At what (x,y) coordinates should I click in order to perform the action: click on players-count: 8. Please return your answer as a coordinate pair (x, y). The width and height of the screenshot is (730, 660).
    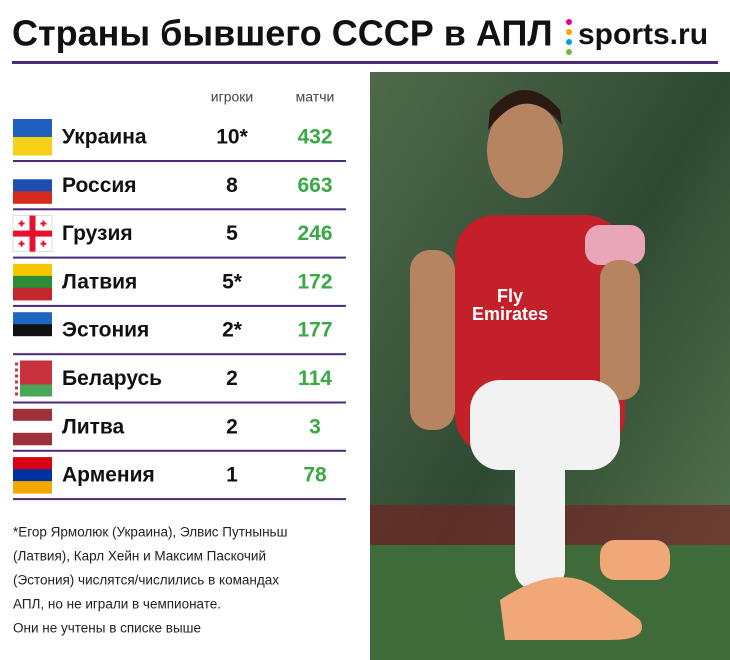
    Looking at the image, I should click on (232, 185).